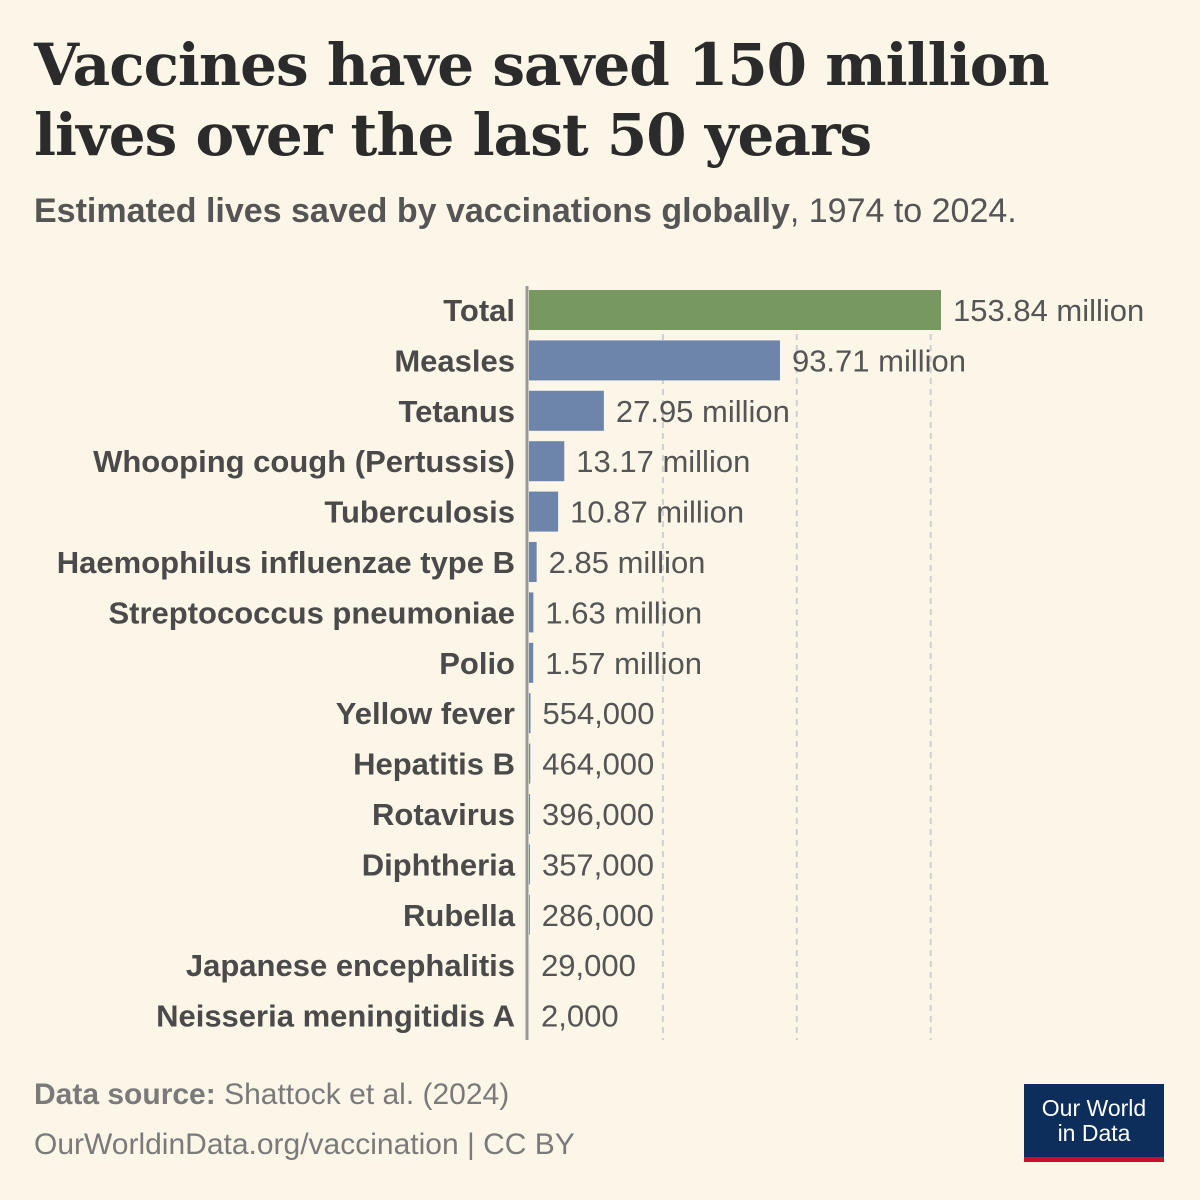 This screenshot has width=1200, height=1200. I want to click on subtitle-rest: , 1974 to 2024., so click(903, 211).